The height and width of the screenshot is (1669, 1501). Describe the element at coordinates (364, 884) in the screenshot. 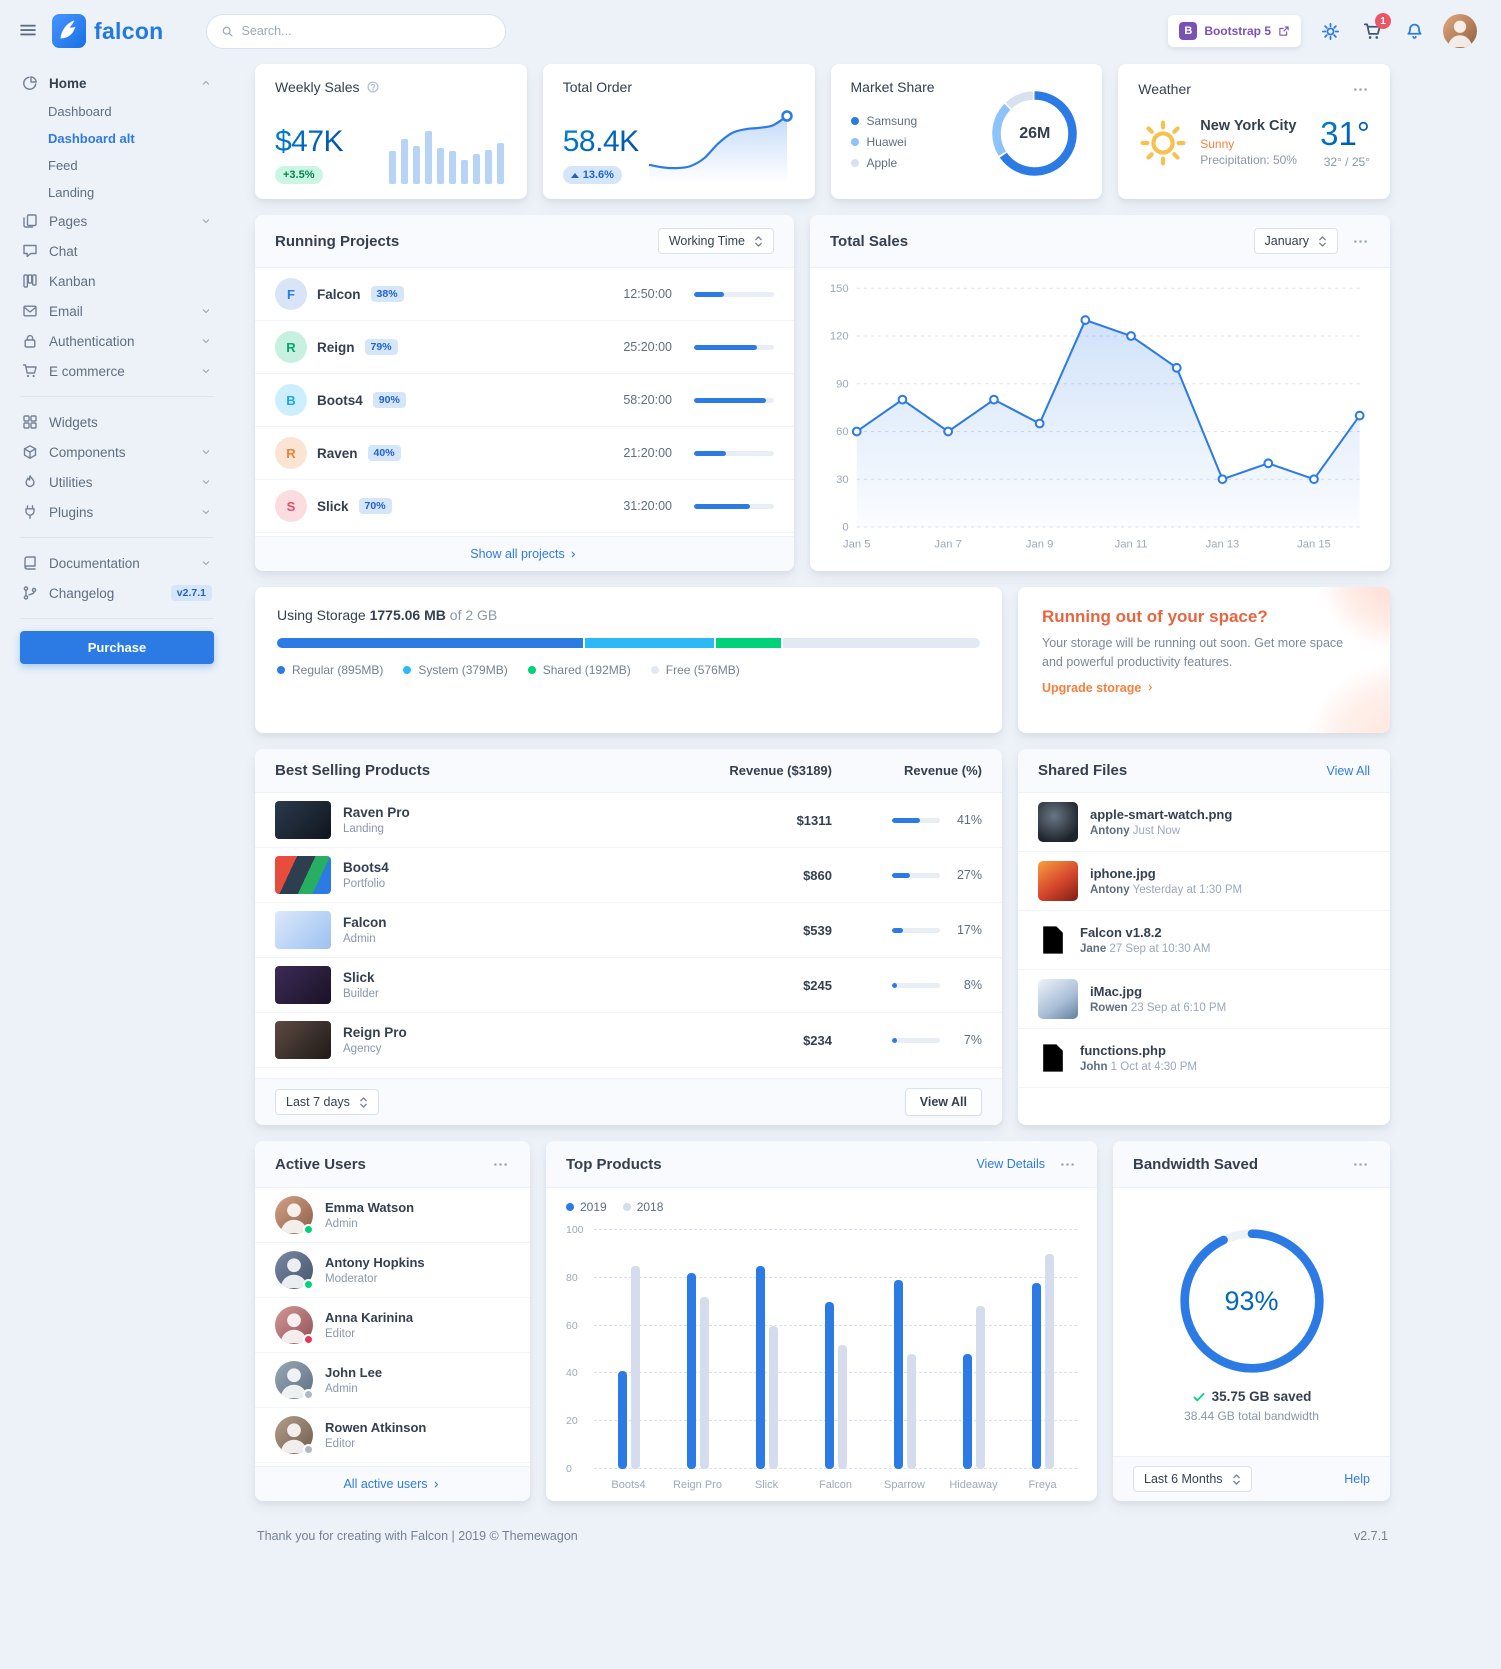

I see `product-category: Portfolio` at that location.